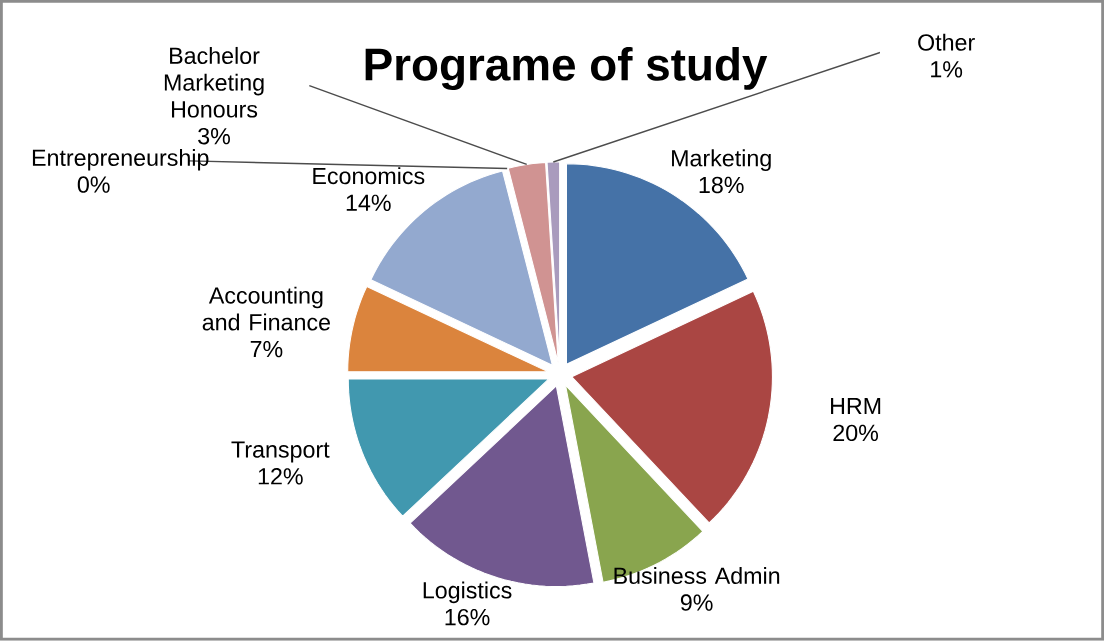 This screenshot has width=1104, height=641. What do you see at coordinates (120, 160) in the screenshot?
I see `category-label: Entrepreneurship` at bounding box center [120, 160].